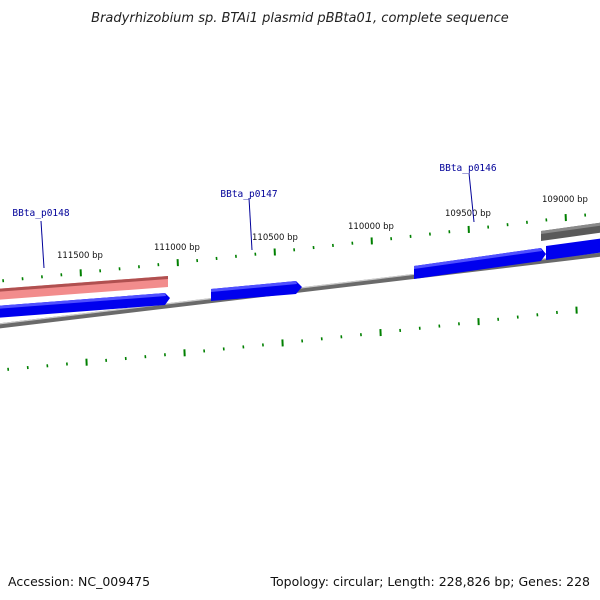  I want to click on bp-label: 111500 bp, so click(80, 256).